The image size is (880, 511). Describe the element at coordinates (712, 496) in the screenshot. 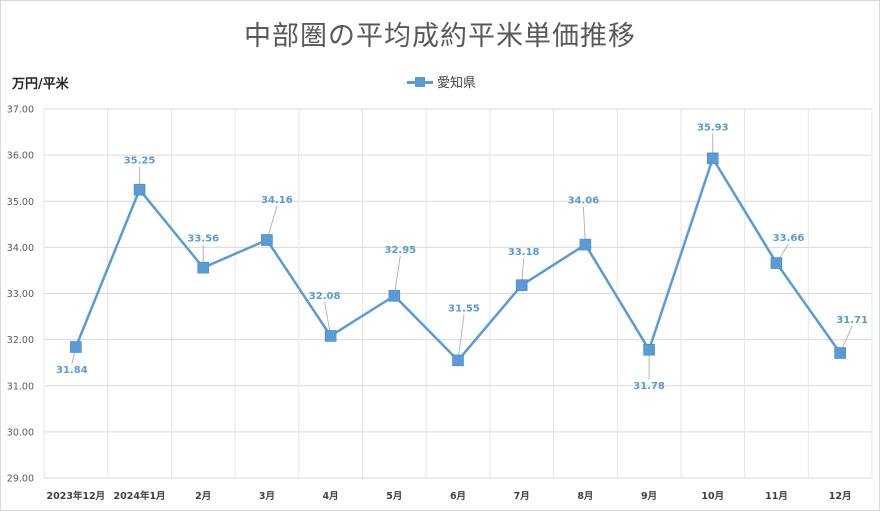

I see `x-tick-label: 10月` at that location.